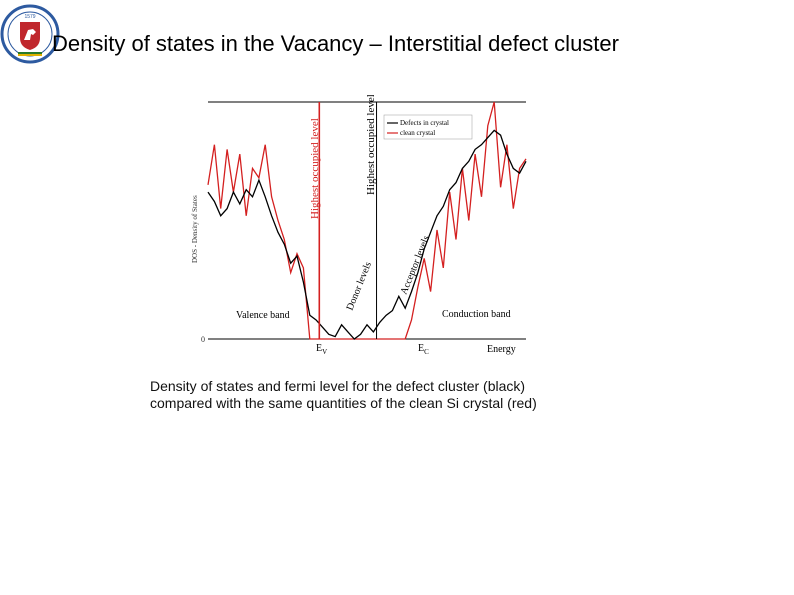 The image size is (794, 595). I want to click on x-marker-ev: EV, so click(321, 349).